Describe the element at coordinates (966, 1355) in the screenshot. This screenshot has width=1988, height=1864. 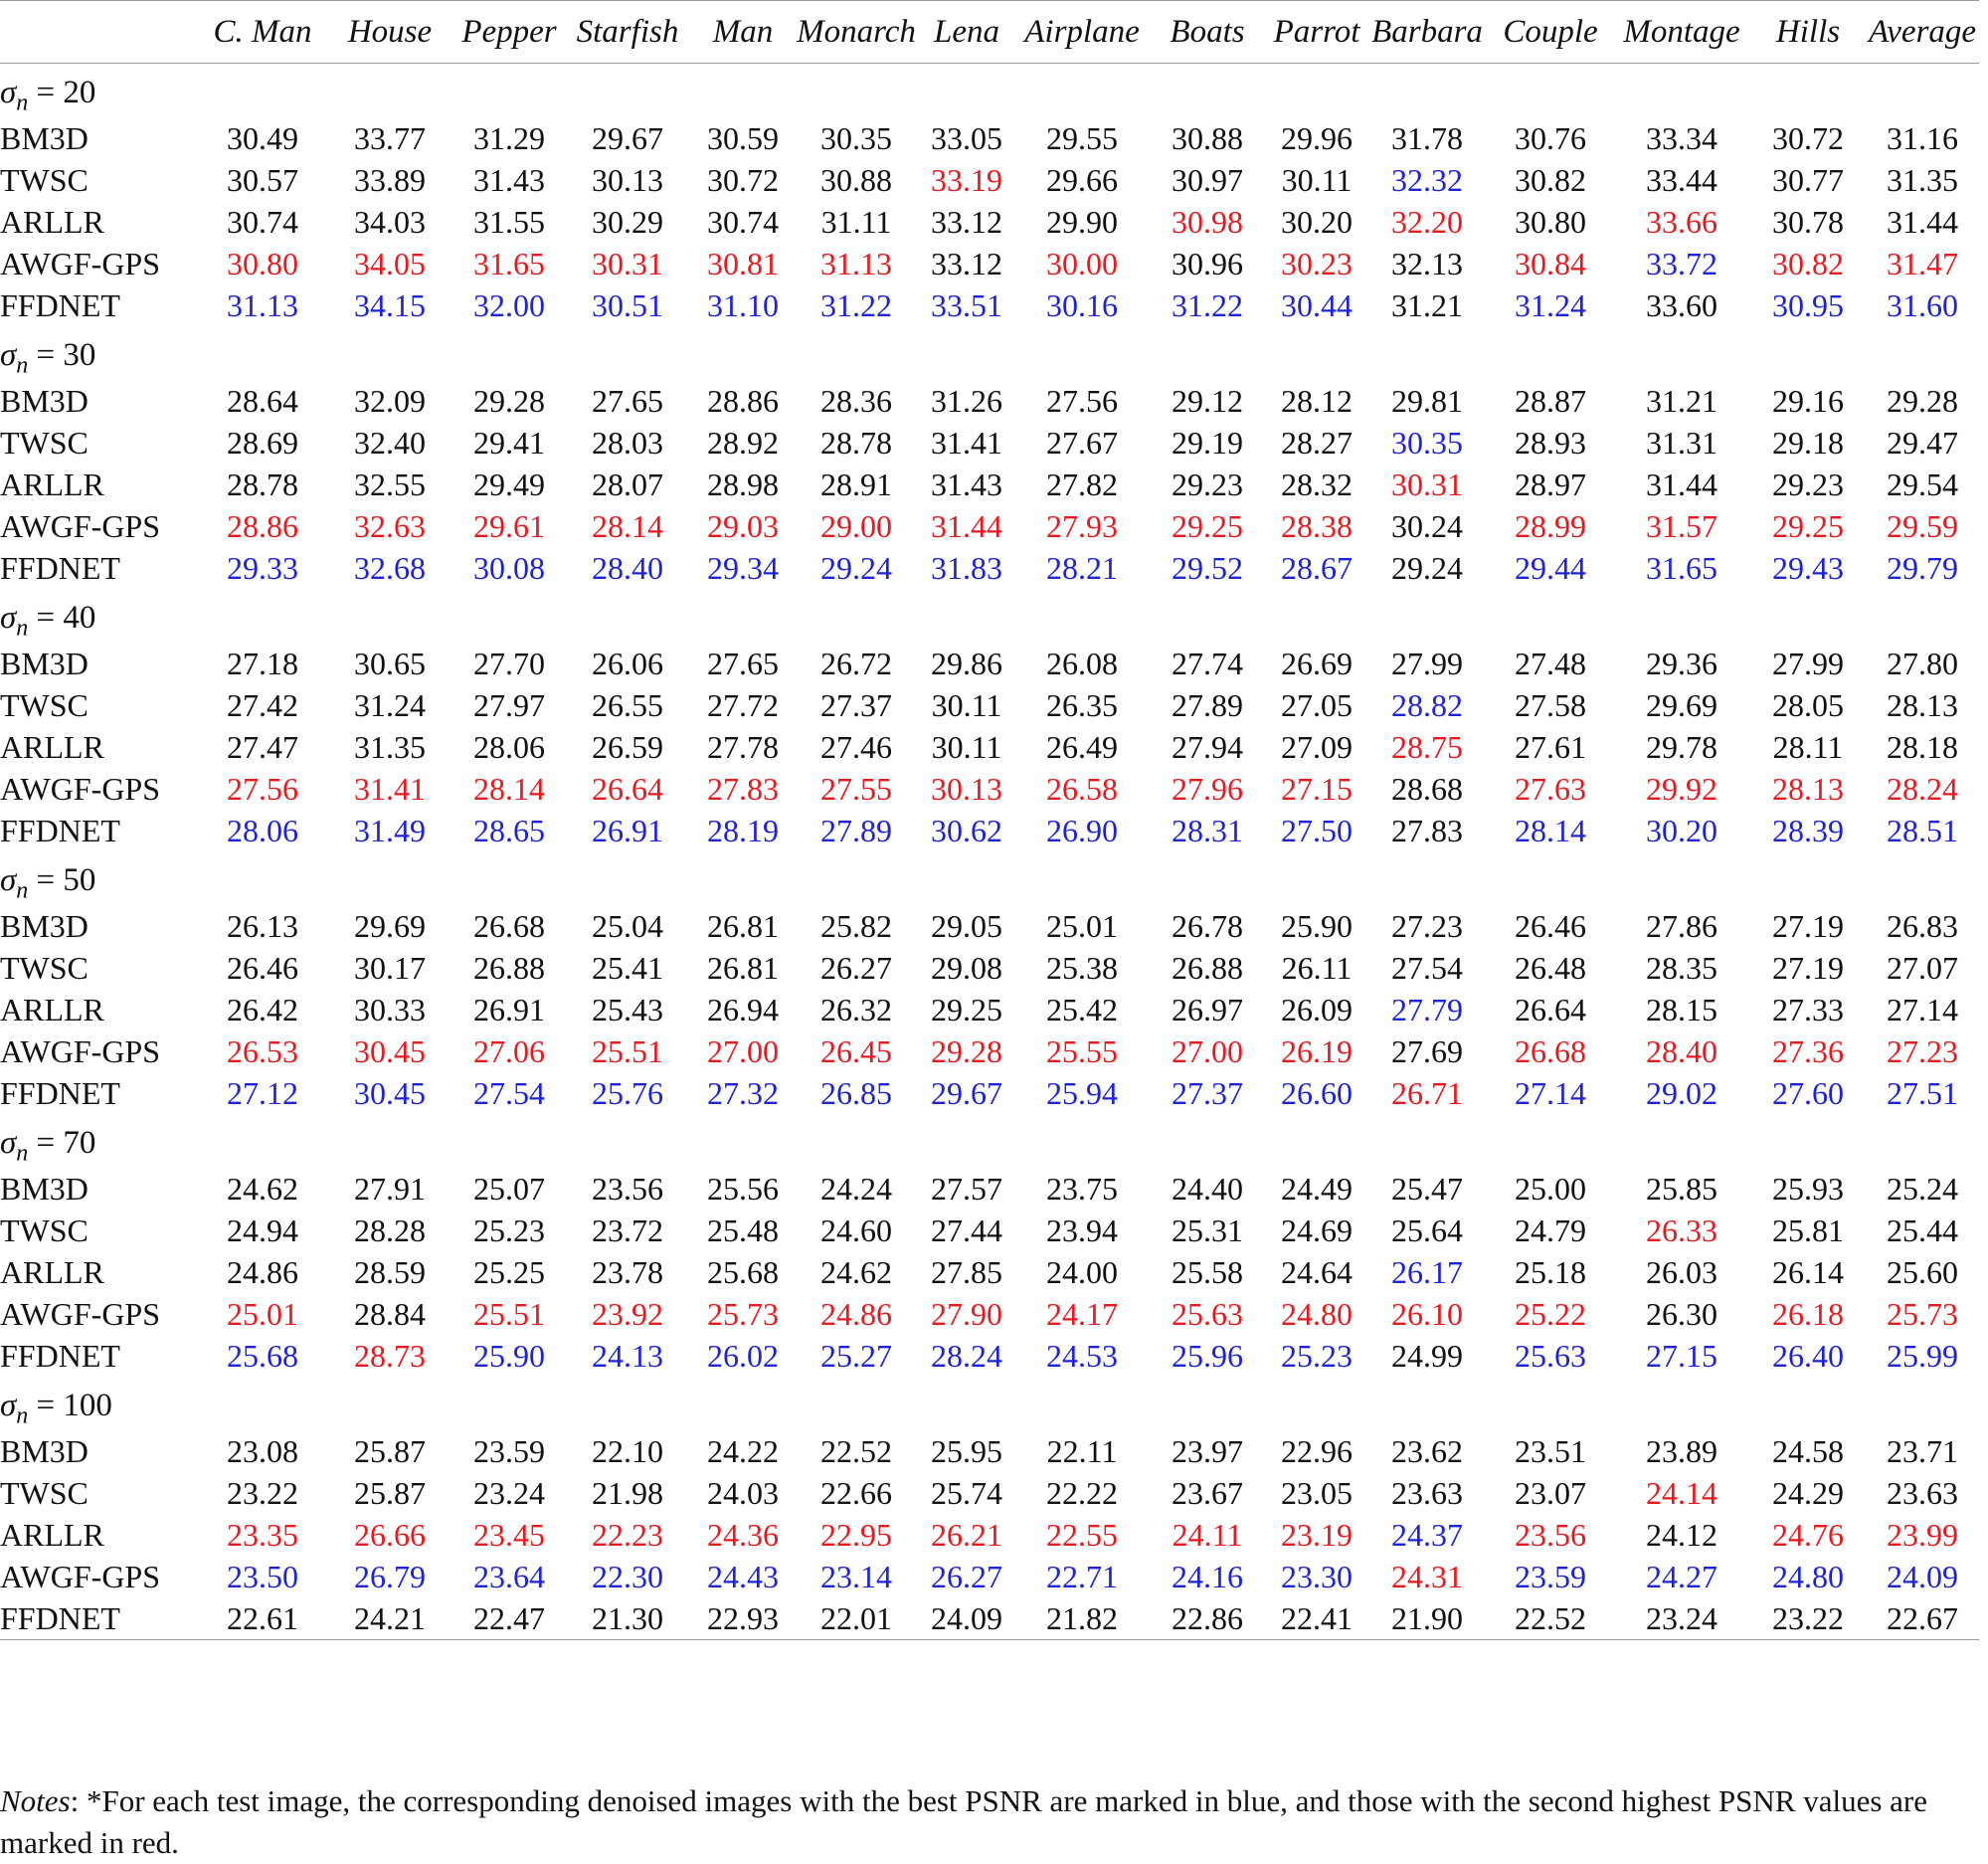
I see `psnr-value-cell: 28.24` at that location.